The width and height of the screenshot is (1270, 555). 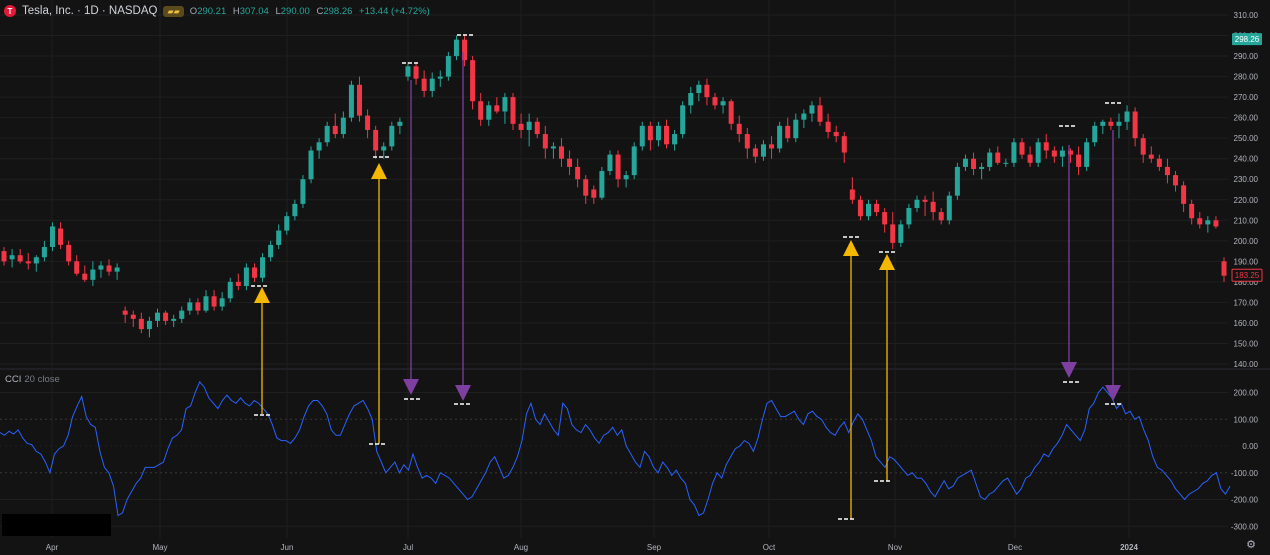 What do you see at coordinates (1245, 500) in the screenshot?
I see `cci-tick-label: -200.00` at bounding box center [1245, 500].